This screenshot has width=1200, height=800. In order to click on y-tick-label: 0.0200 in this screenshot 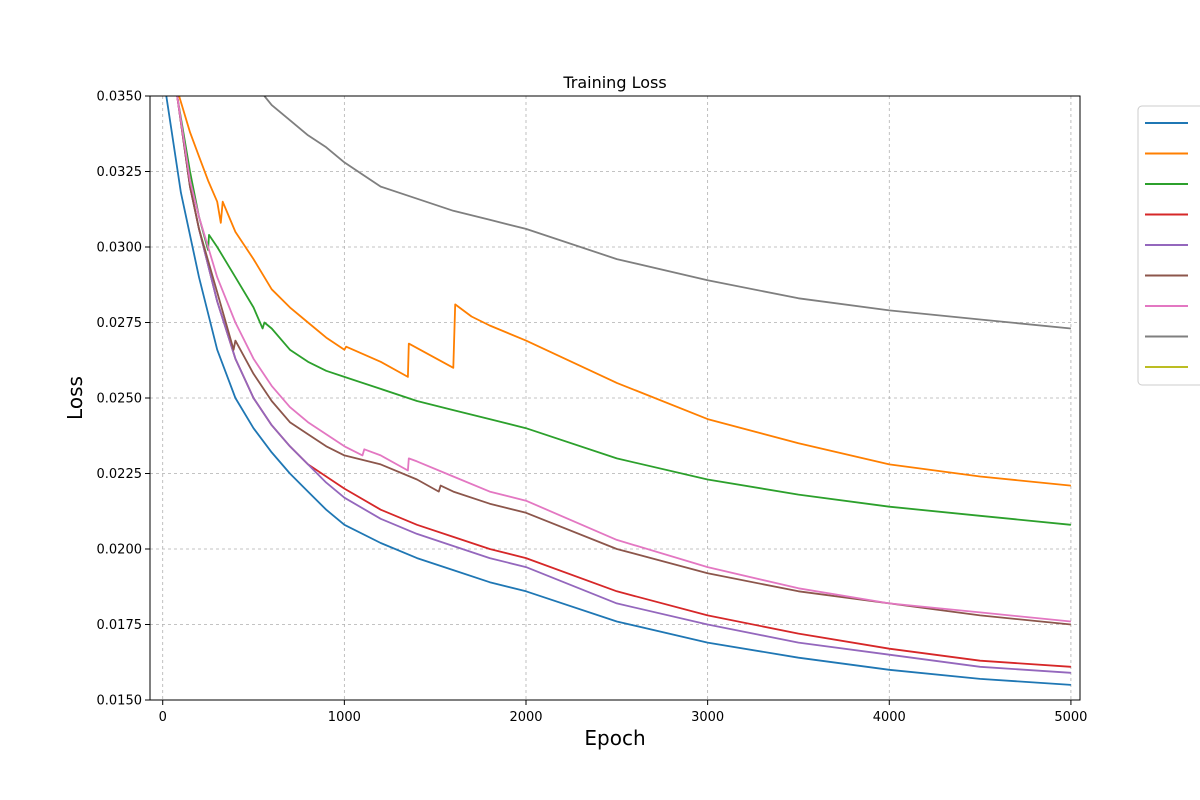, I will do `click(120, 550)`.